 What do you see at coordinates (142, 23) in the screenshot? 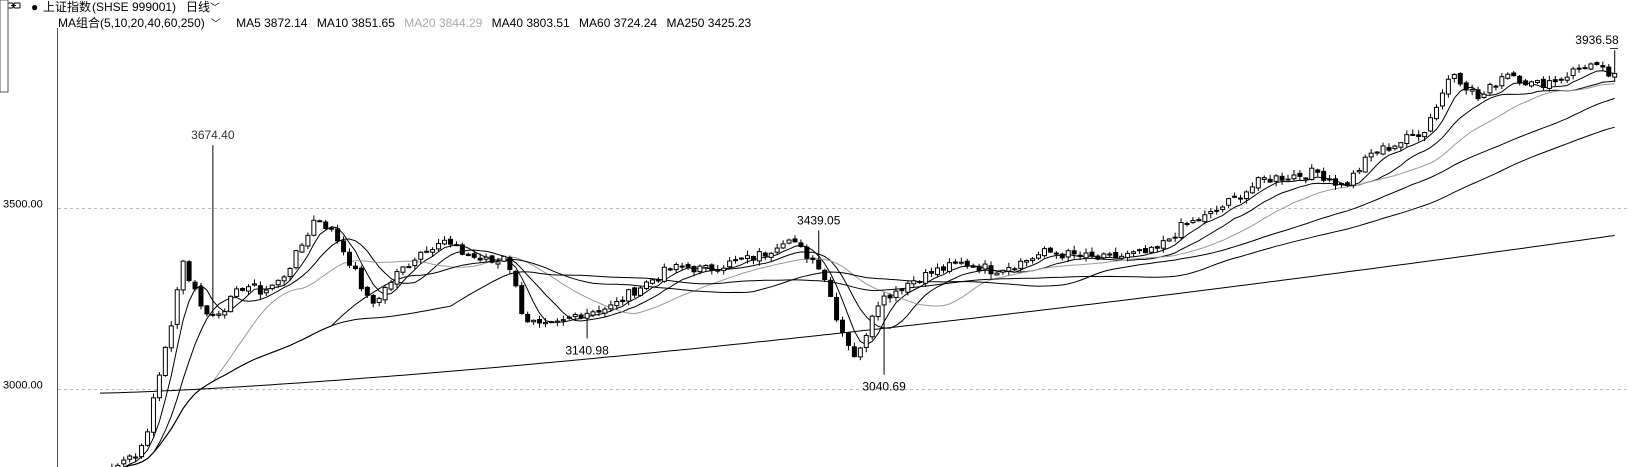
I see `ma-group-selector: MA组合(5,10,20,40,60,250) ﹀` at bounding box center [142, 23].